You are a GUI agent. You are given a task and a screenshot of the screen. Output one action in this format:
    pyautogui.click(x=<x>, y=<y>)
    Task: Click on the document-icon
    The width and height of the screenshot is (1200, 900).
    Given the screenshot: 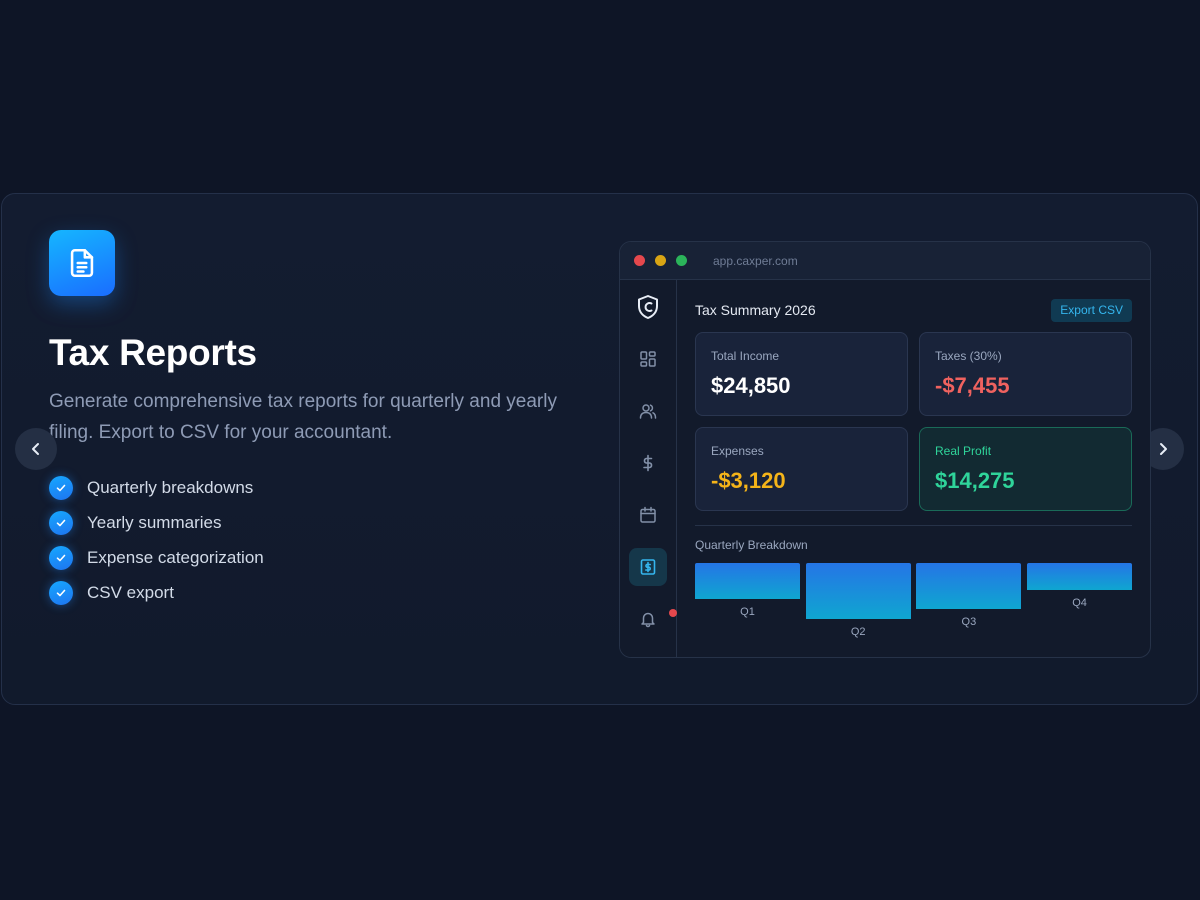 What is the action you would take?
    pyautogui.click(x=82, y=263)
    